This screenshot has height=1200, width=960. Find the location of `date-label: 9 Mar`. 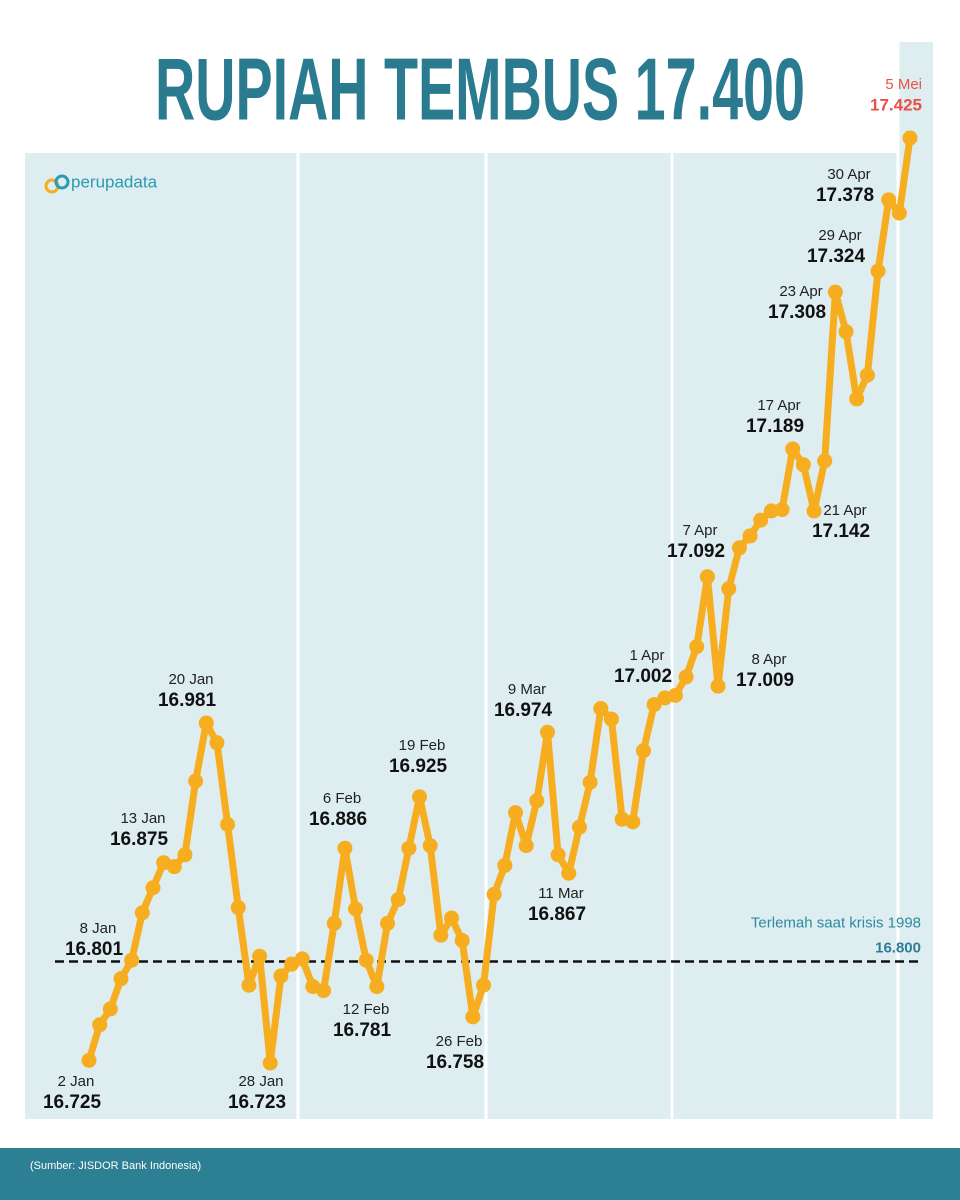

date-label: 9 Mar is located at coordinates (527, 689).